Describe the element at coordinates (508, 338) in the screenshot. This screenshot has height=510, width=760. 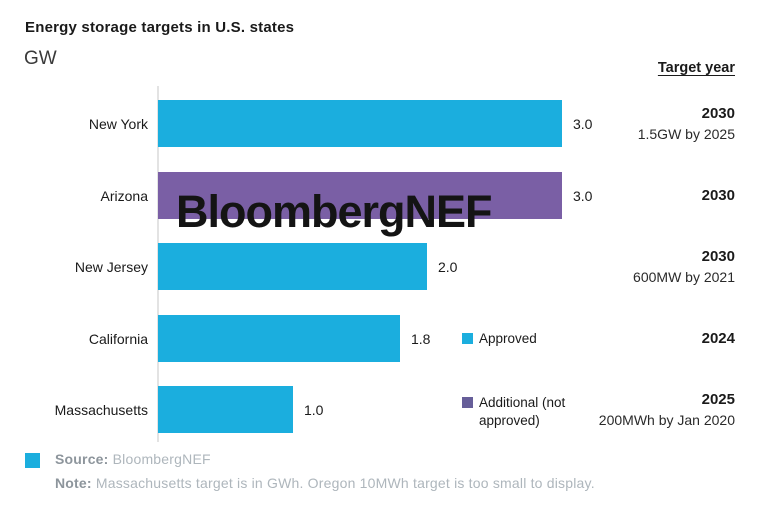
I see `legend-label: Approved` at that location.